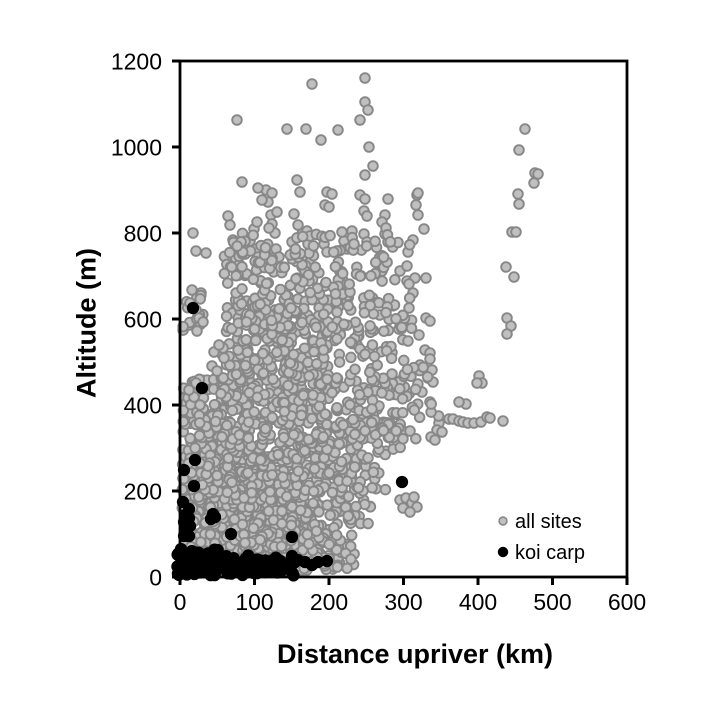 The width and height of the screenshot is (720, 726). Describe the element at coordinates (548, 522) in the screenshot. I see `svg-text: all sites` at that location.